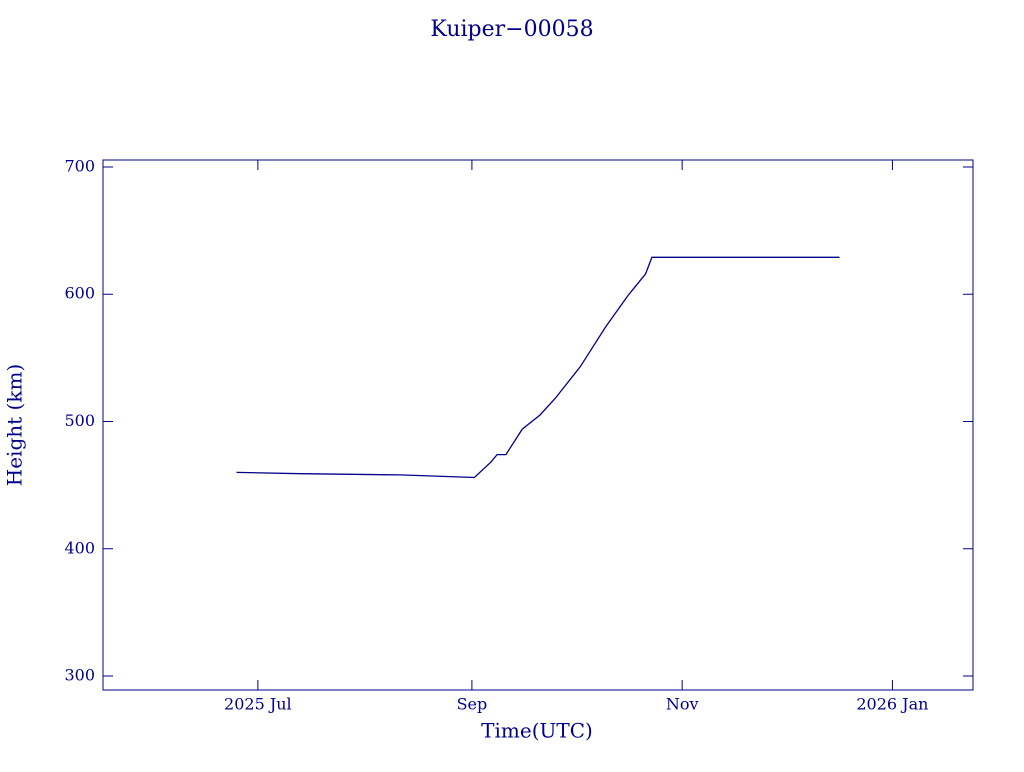 The width and height of the screenshot is (1024, 772). Describe the element at coordinates (79, 293) in the screenshot. I see `y-tick-label: 600` at that location.